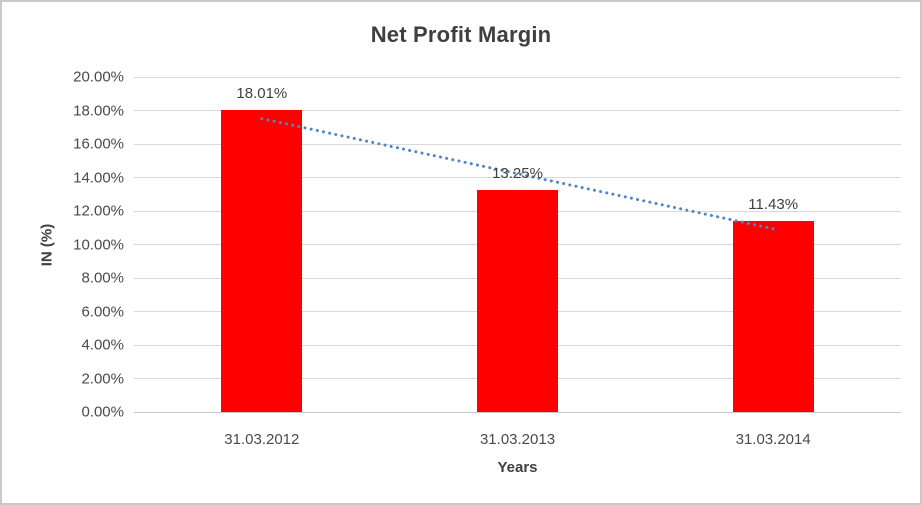 This screenshot has width=922, height=505. What do you see at coordinates (98, 244) in the screenshot?
I see `y-axis-tick-label: 10.00%` at bounding box center [98, 244].